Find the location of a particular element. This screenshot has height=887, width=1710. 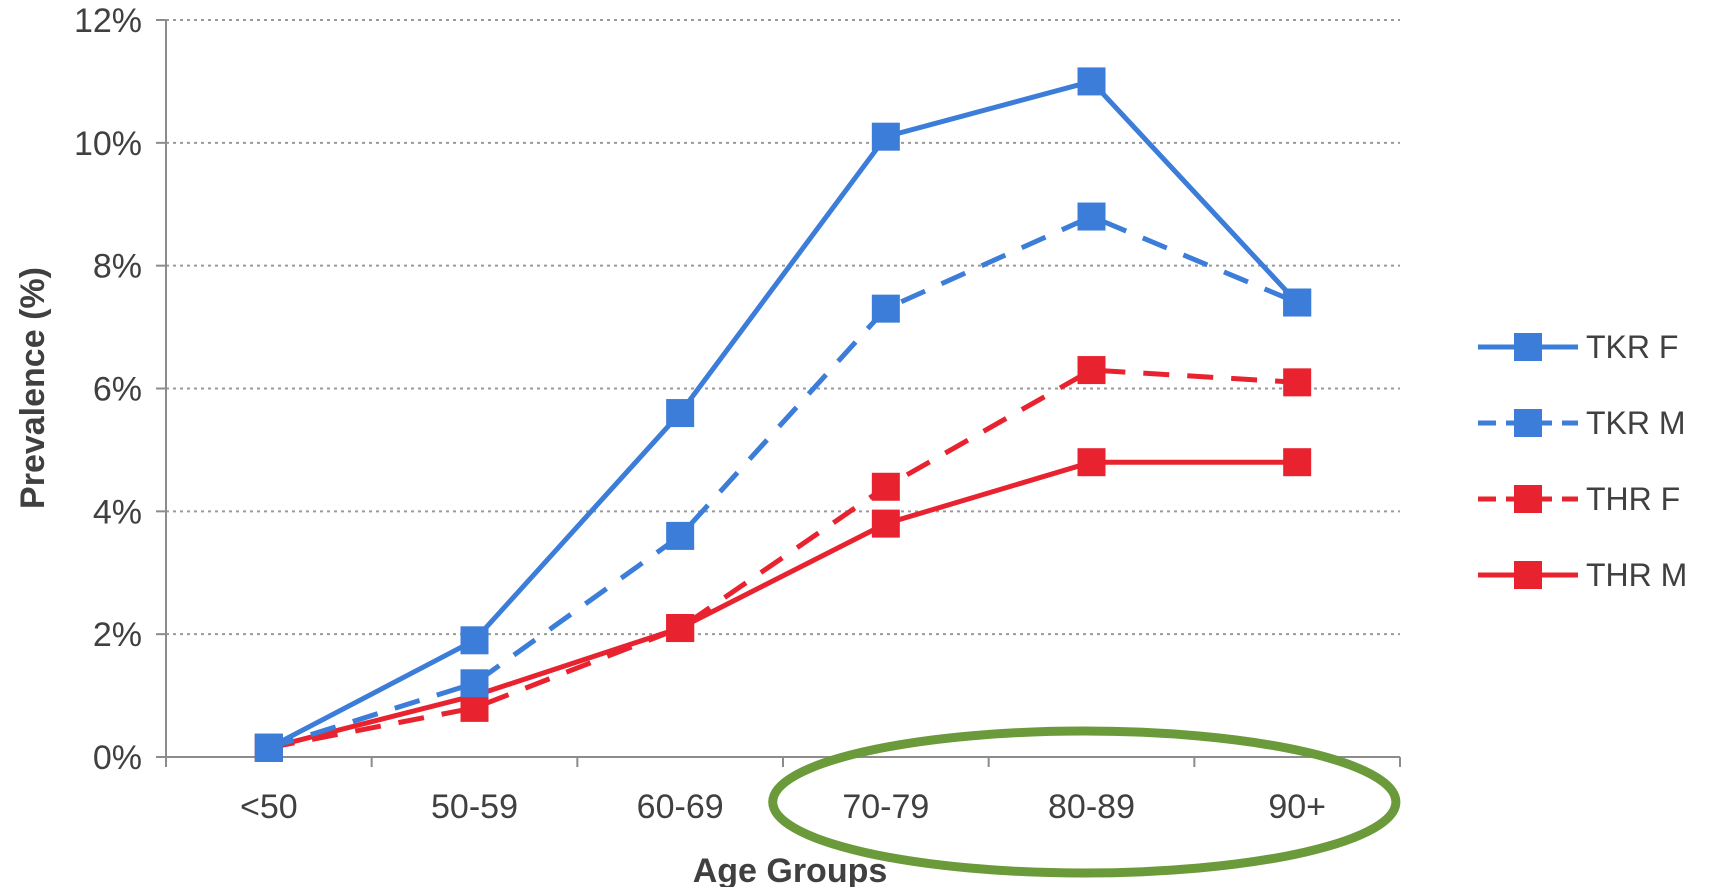

y-tick-label: 4% is located at coordinates (117, 512).